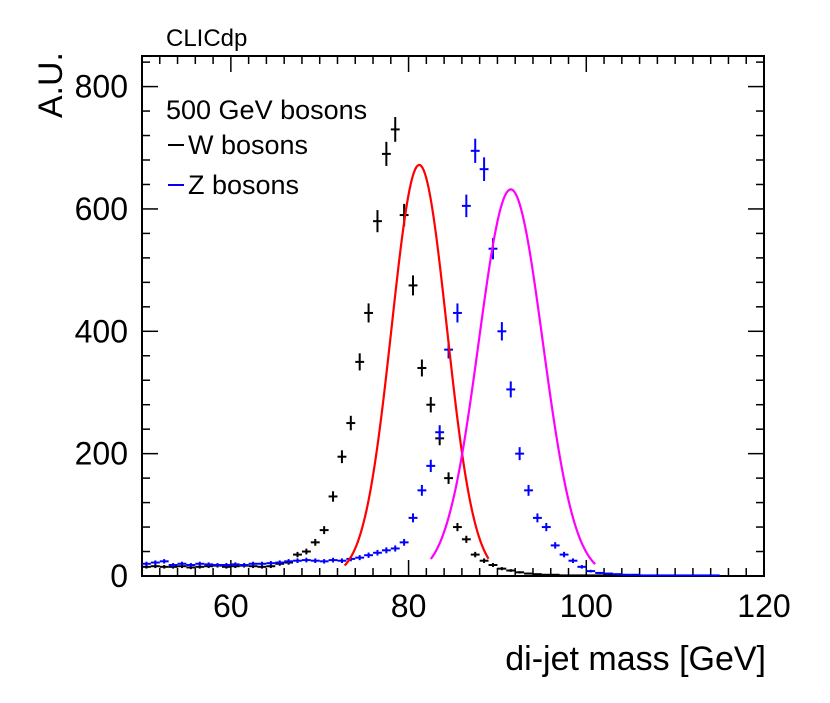 Image resolution: width=830 pixels, height=703 pixels. I want to click on legend: 500 GeV bosons W bosons Z bosons, so click(266, 147).